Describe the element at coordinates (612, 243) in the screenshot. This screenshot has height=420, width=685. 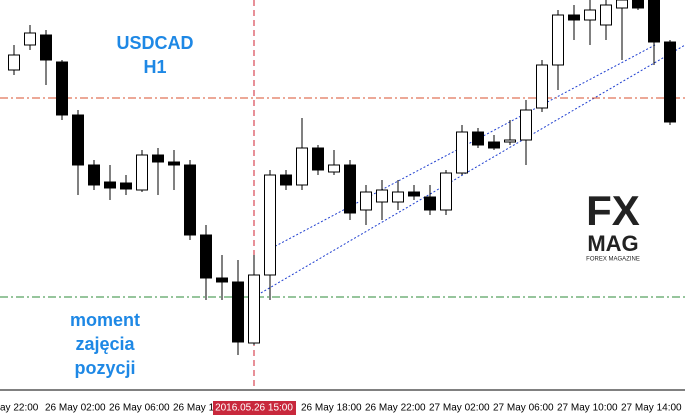
I see `logo: MAG` at that location.